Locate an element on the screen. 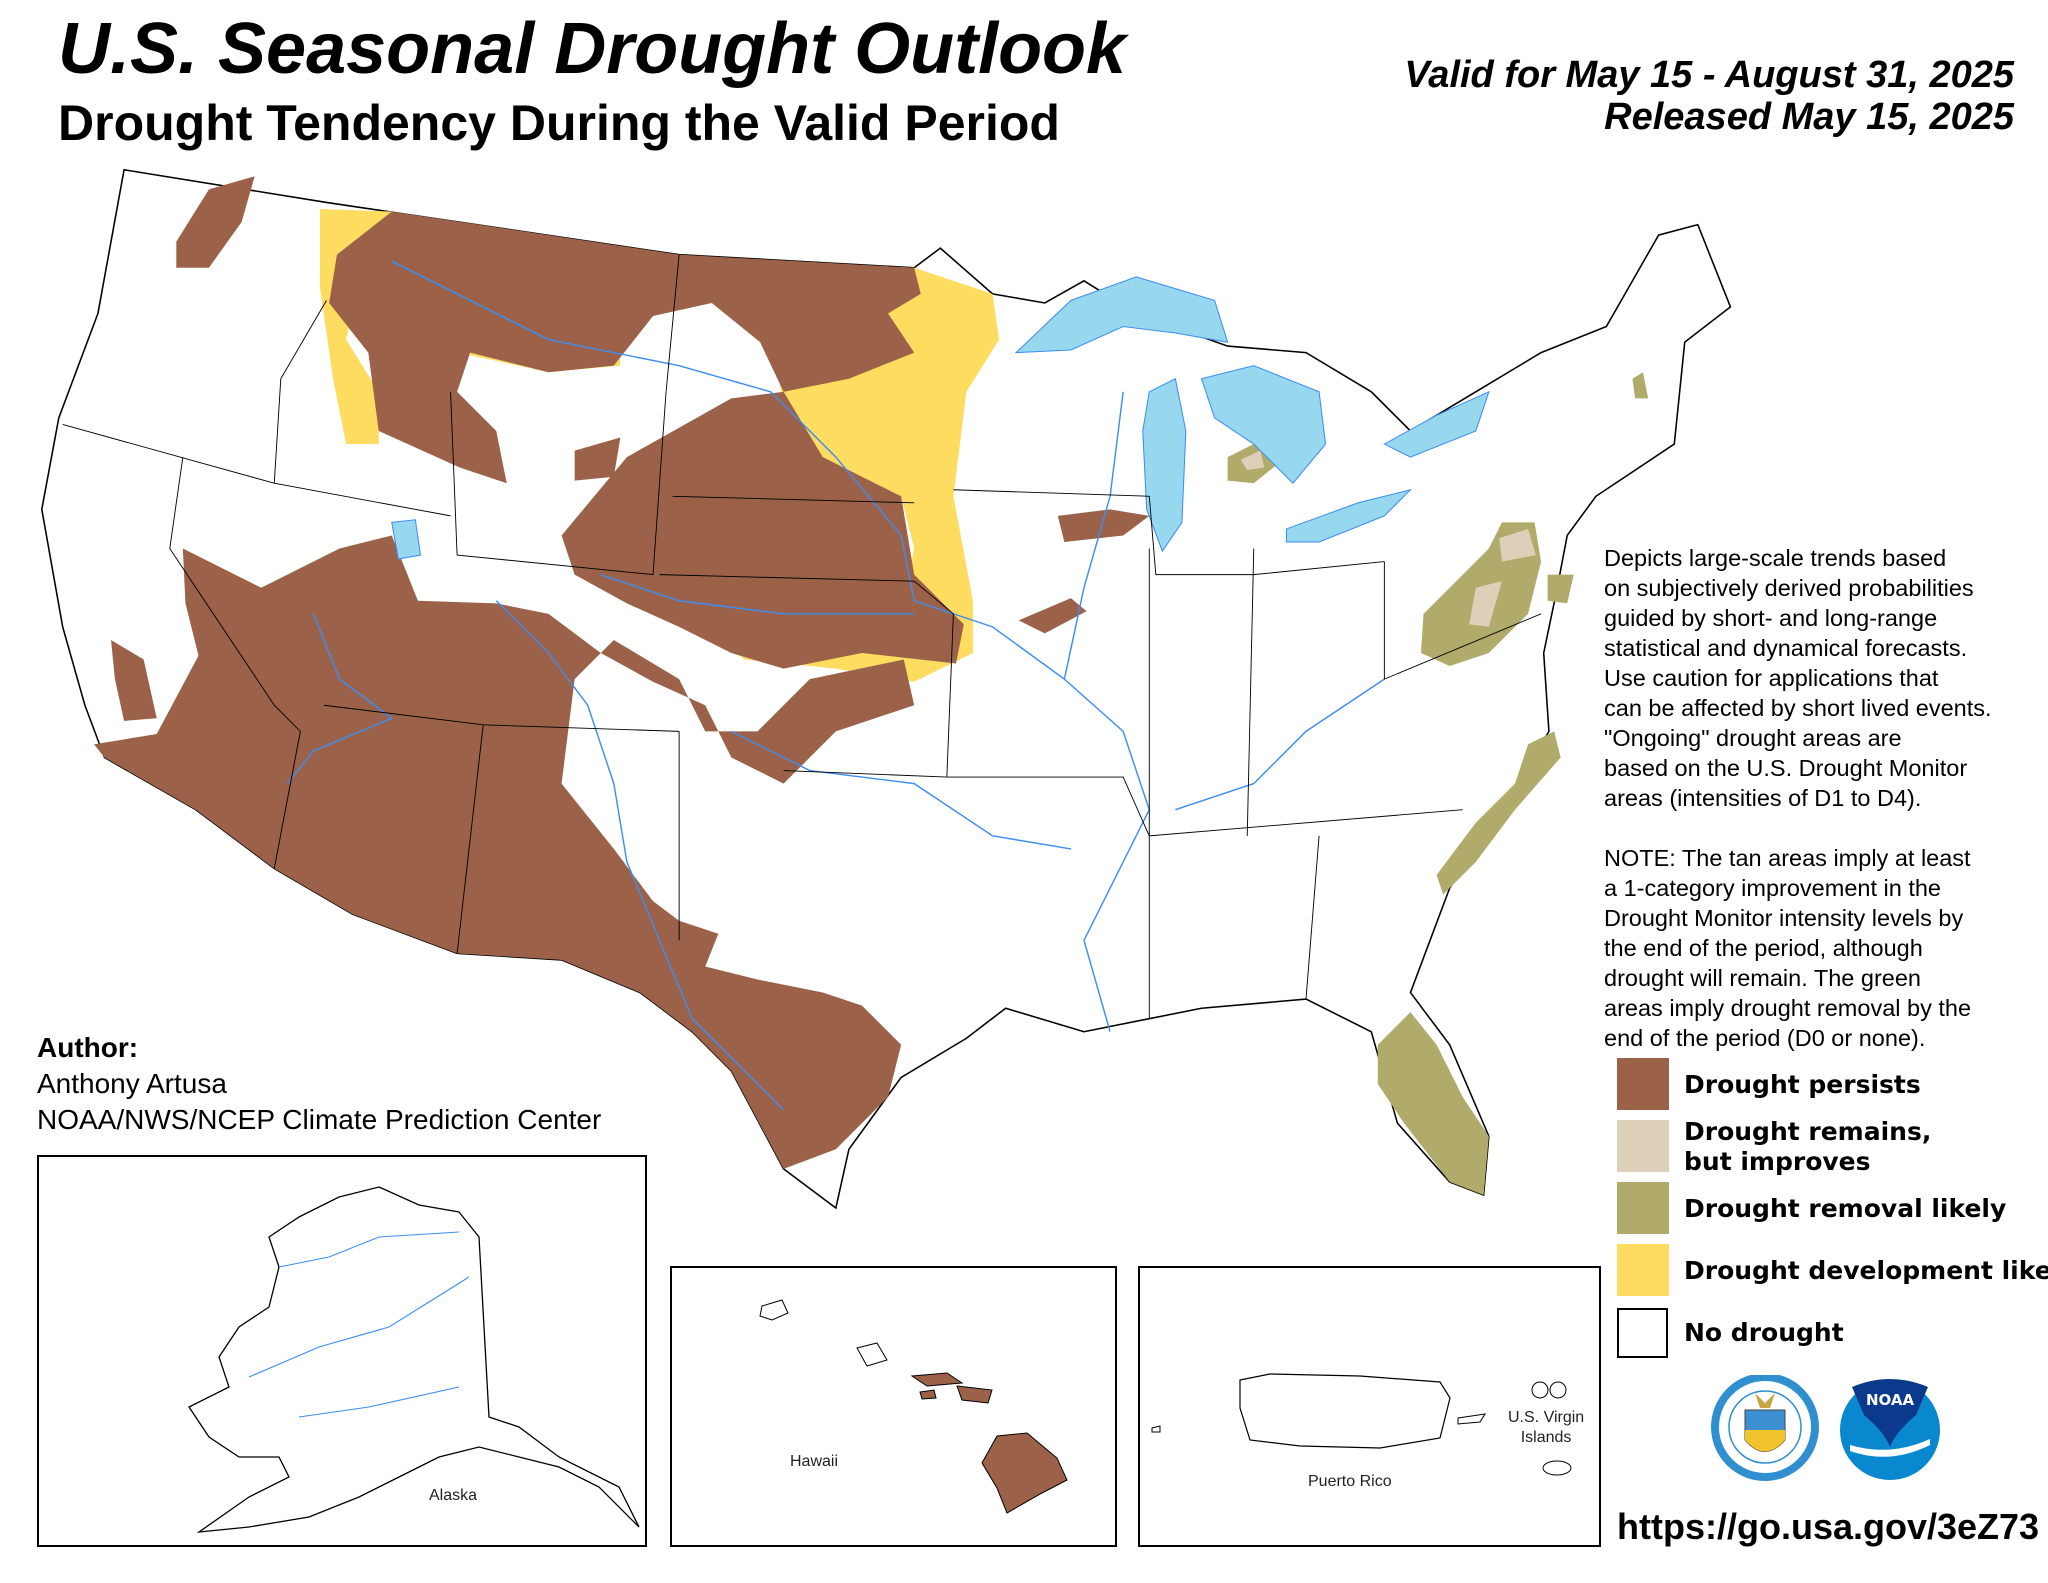 Image resolution: width=2048 pixels, height=1583 pixels. legend-swatch-persists is located at coordinates (1643, 1084).